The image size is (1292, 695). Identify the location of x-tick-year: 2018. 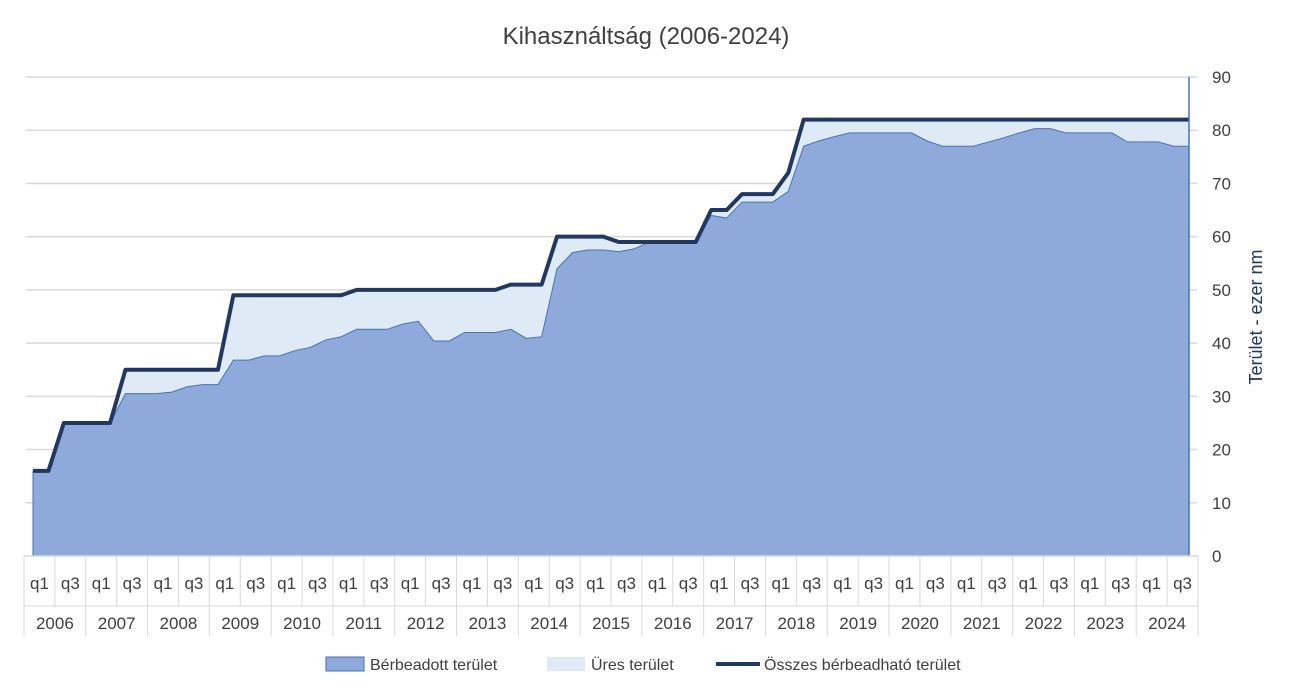
(796, 623).